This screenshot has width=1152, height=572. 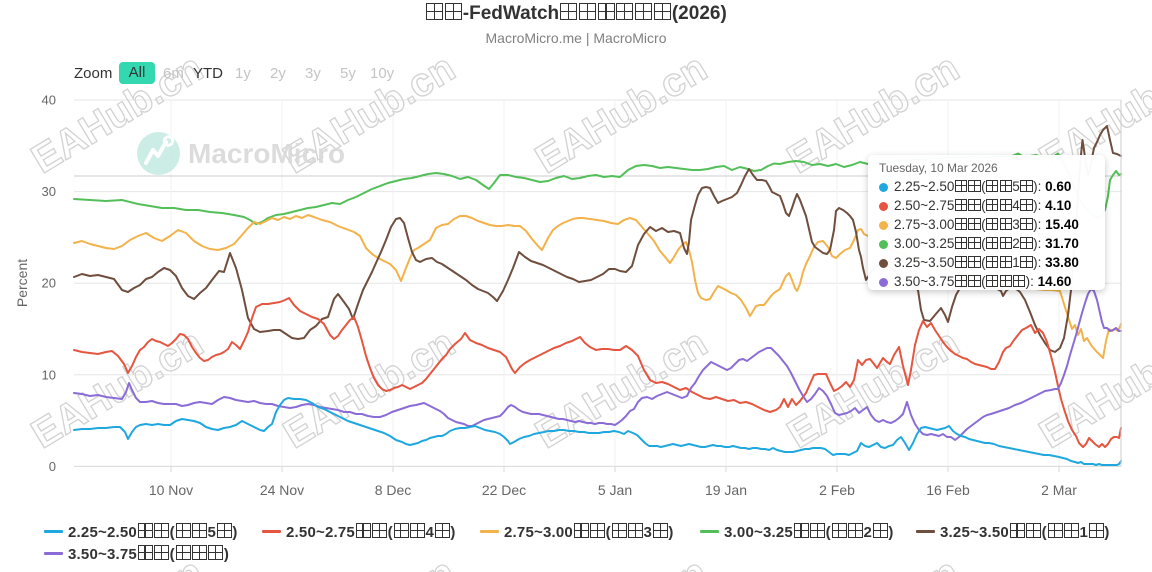 What do you see at coordinates (49, 283) in the screenshot?
I see `svg-text: 20` at bounding box center [49, 283].